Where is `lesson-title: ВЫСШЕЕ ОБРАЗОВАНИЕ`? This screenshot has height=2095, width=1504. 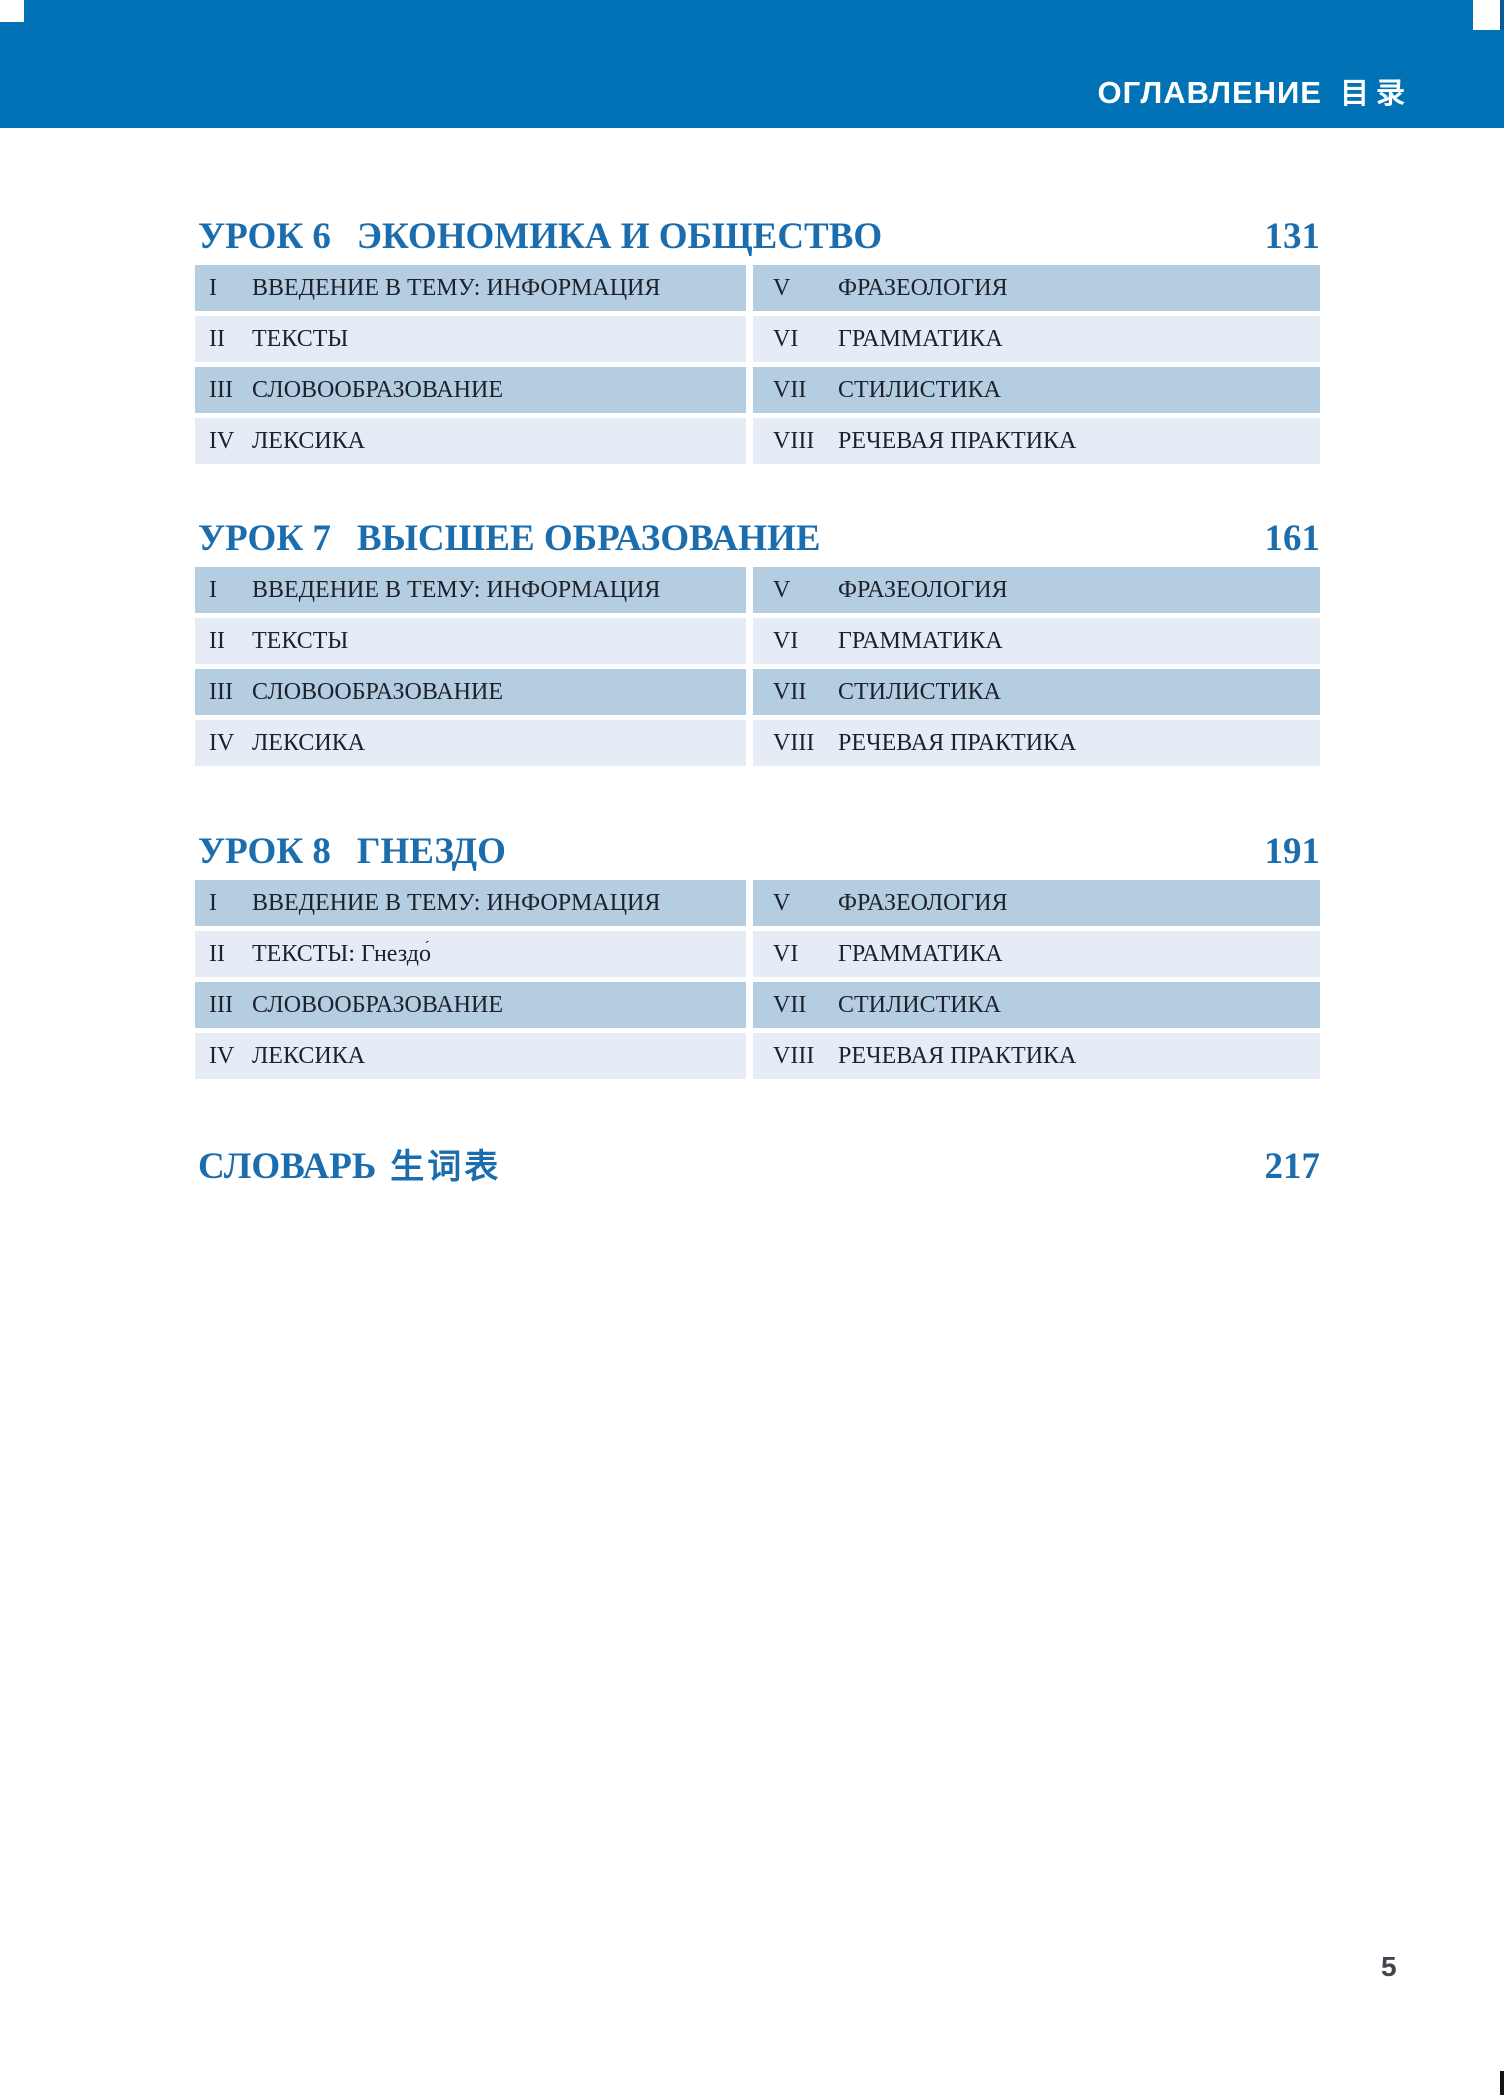
lesson-title: ВЫСШЕЕ ОБРАЗОВАНИЕ is located at coordinates (588, 538).